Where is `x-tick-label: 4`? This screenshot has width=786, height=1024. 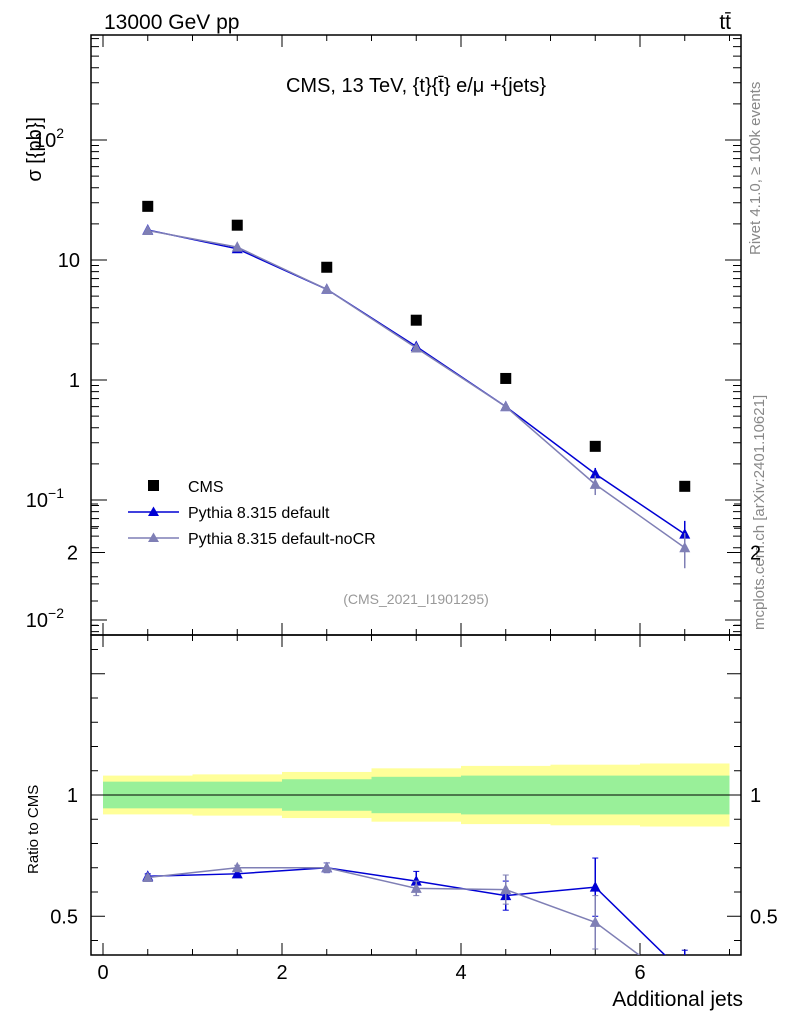
x-tick-label: 4 is located at coordinates (460, 973).